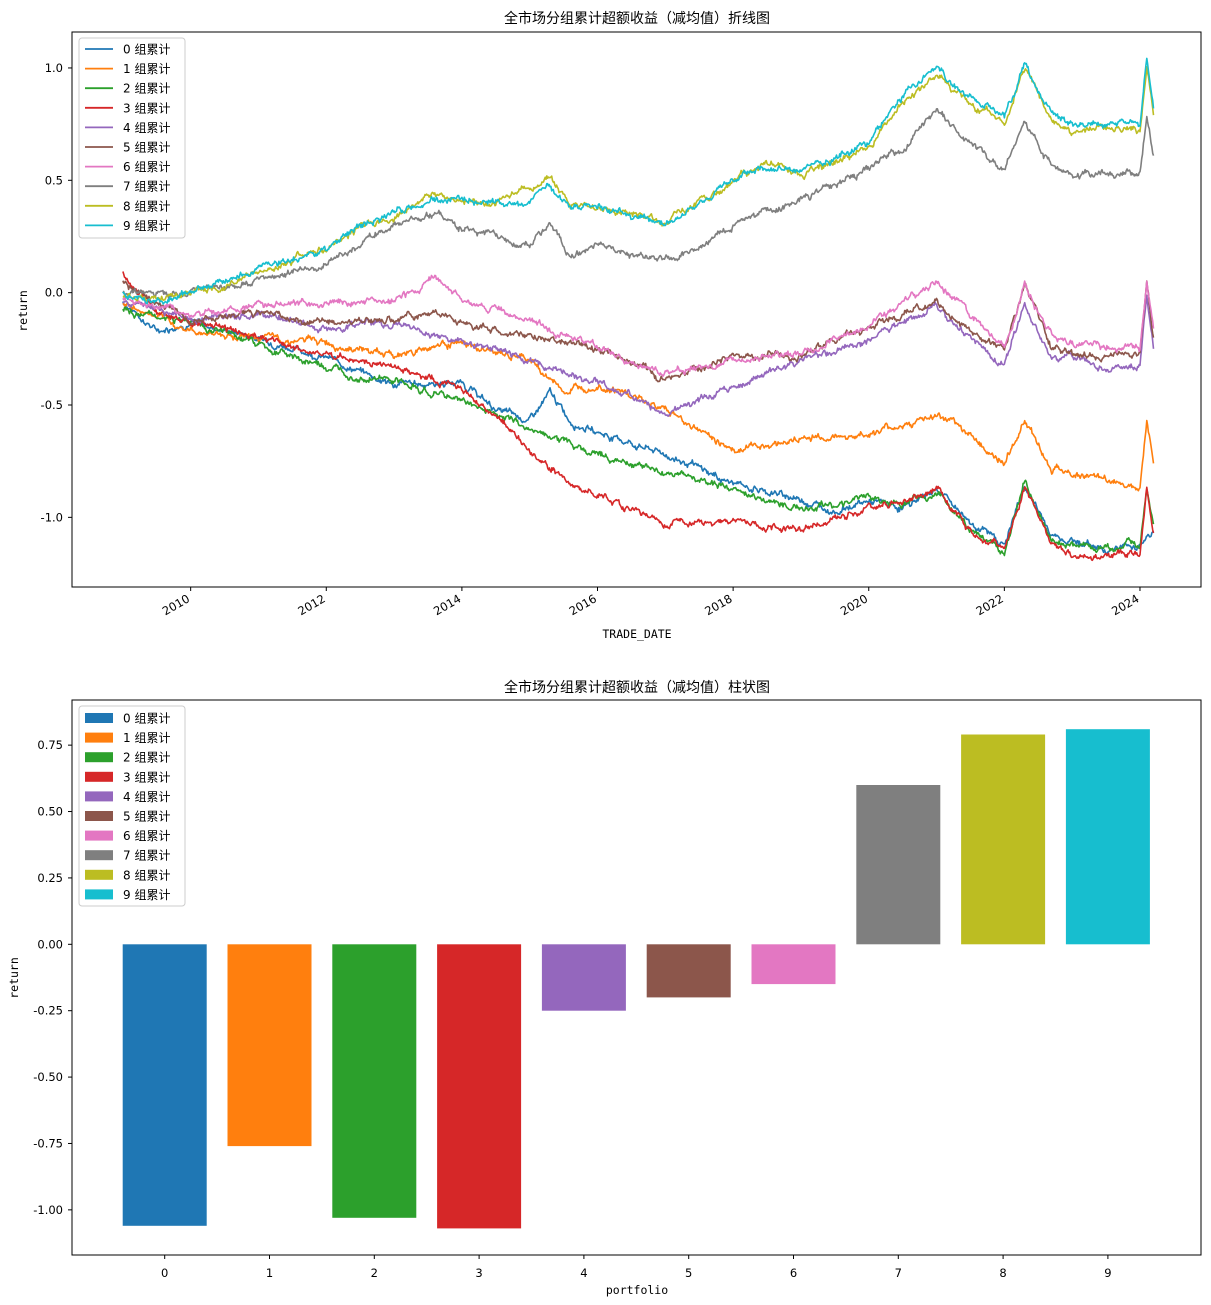 The width and height of the screenshot is (1211, 1305). Describe the element at coordinates (898, 1273) in the screenshot. I see `x-tick-label: 7` at that location.